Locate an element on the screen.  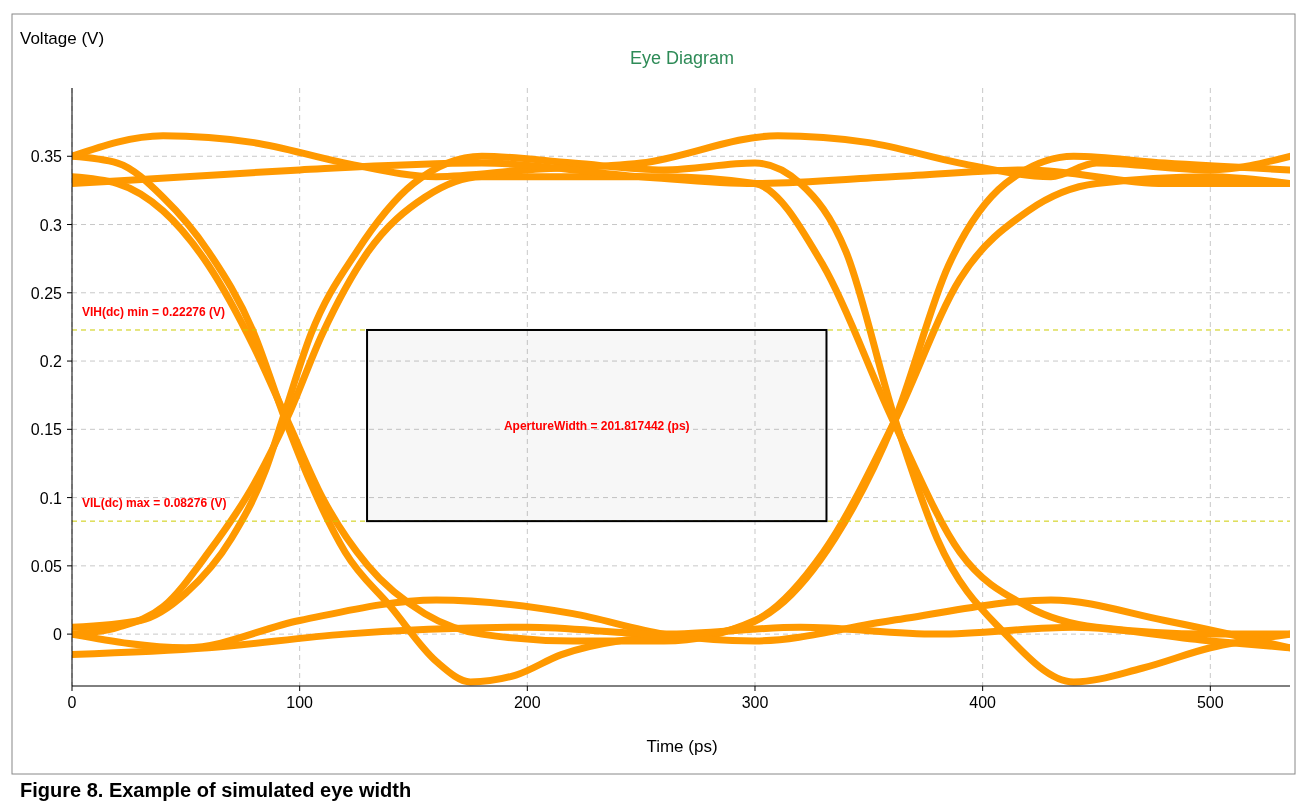
y-tick-label: 0.25 is located at coordinates (46, 293).